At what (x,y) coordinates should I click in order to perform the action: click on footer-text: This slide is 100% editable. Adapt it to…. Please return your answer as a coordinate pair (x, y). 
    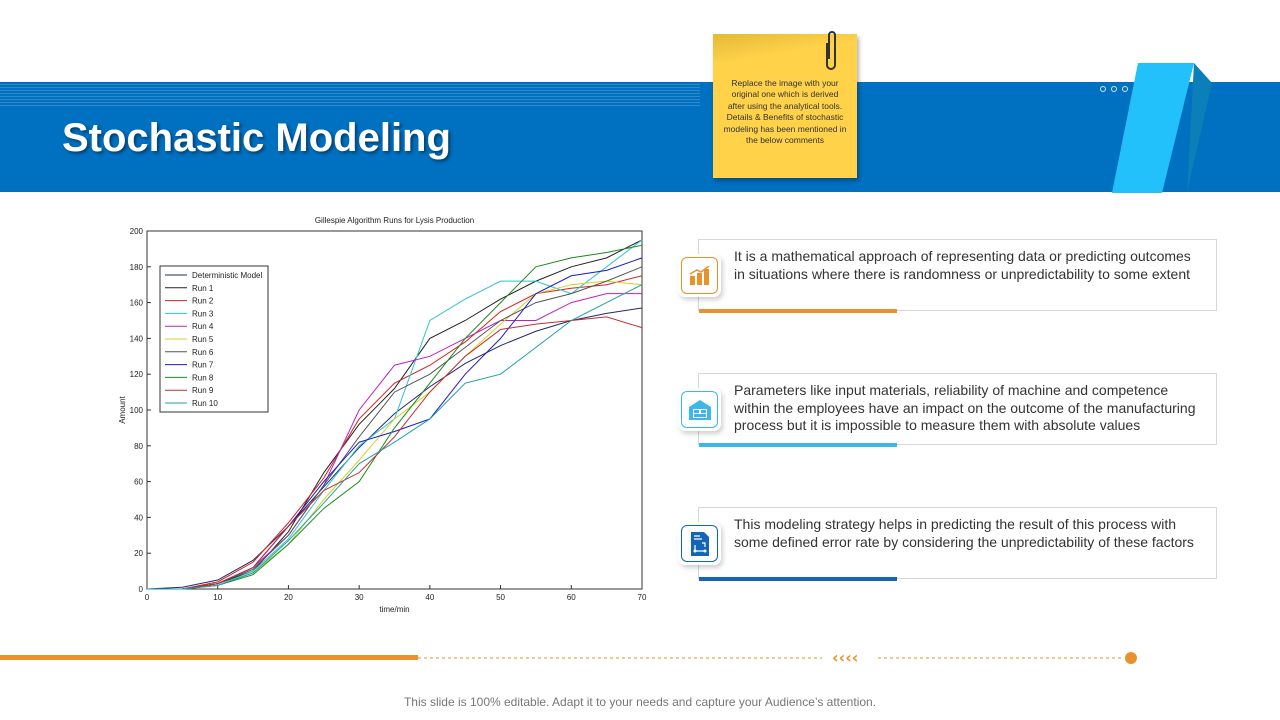
    Looking at the image, I should click on (640, 702).